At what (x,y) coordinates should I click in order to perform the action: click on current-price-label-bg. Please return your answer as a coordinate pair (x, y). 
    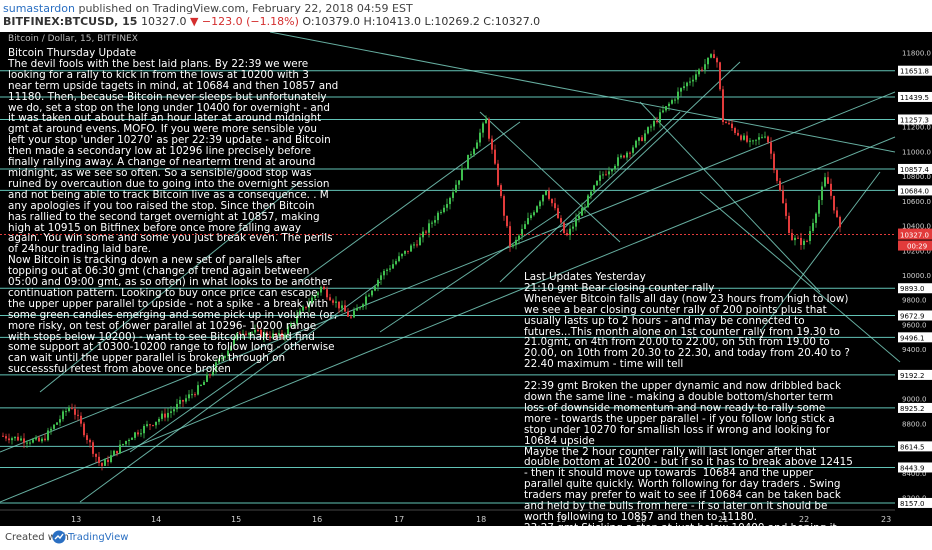
    Looking at the image, I should click on (915, 234).